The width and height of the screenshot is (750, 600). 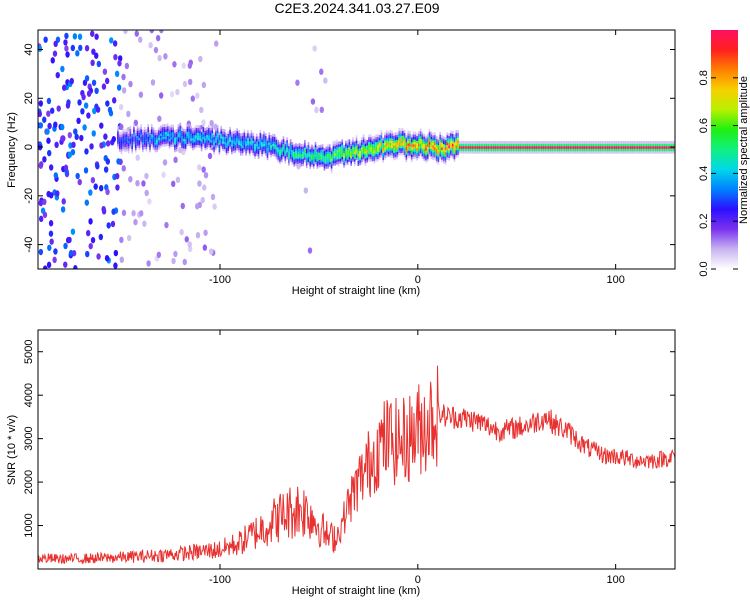 What do you see at coordinates (356, 291) in the screenshot?
I see `spectrogram-x-label: Height of straight line (km)` at bounding box center [356, 291].